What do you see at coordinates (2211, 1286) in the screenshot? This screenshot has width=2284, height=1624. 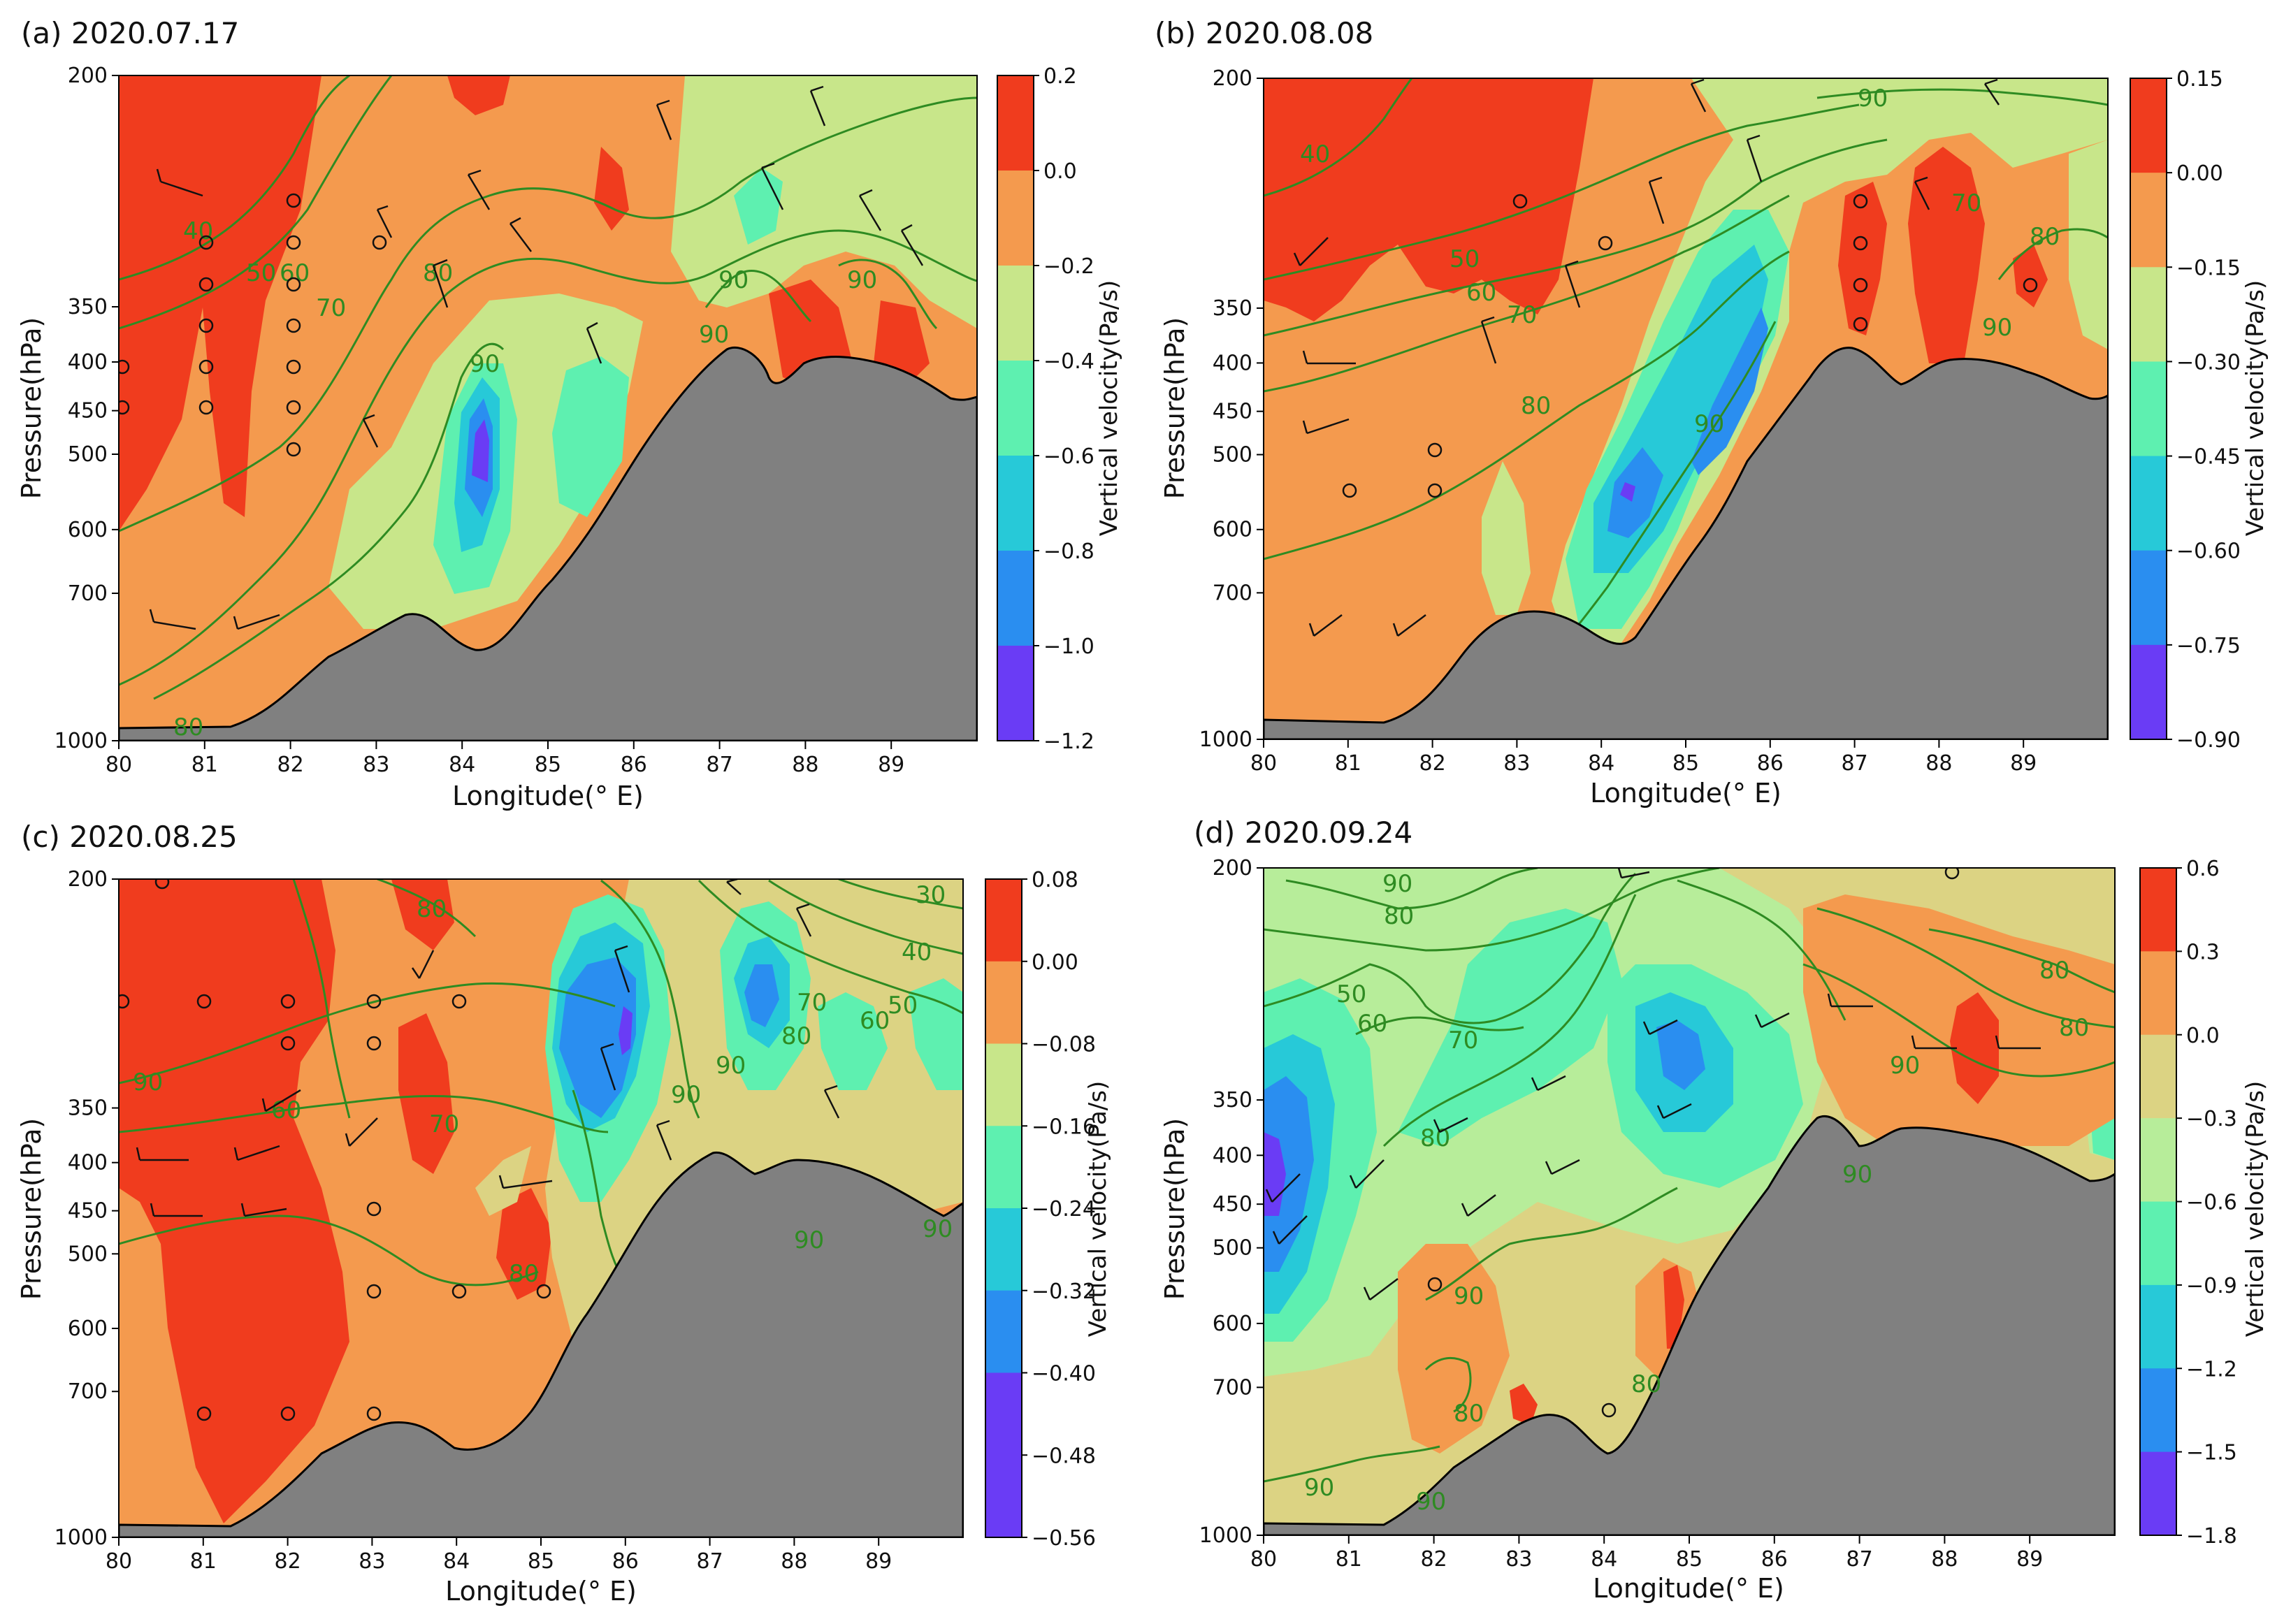 I see `colorbar-tick-label: −0.9` at bounding box center [2211, 1286].